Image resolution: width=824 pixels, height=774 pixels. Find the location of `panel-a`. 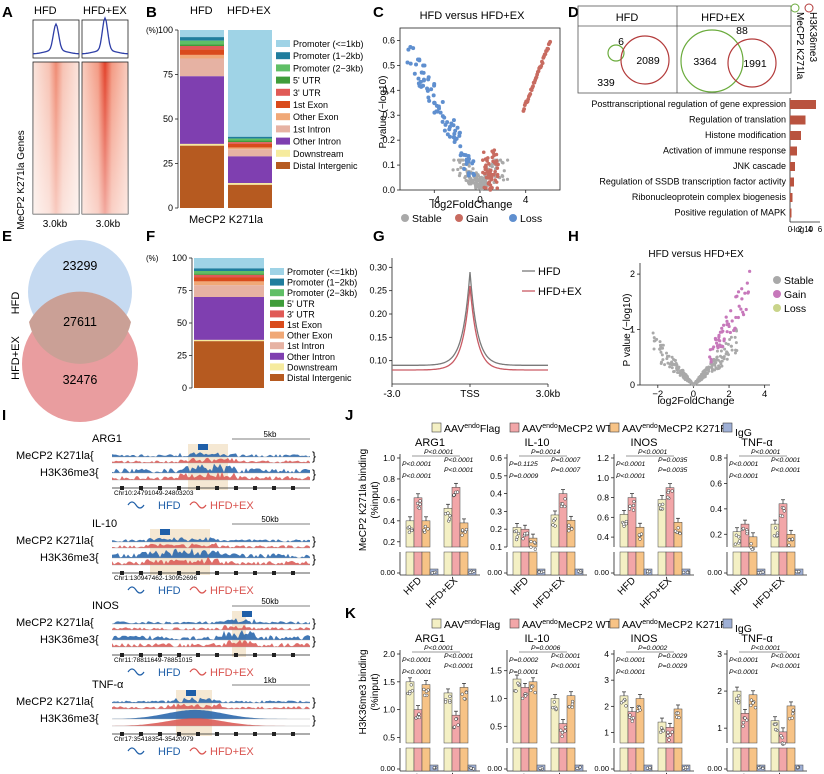

panel-a is located at coordinates (80, 115).